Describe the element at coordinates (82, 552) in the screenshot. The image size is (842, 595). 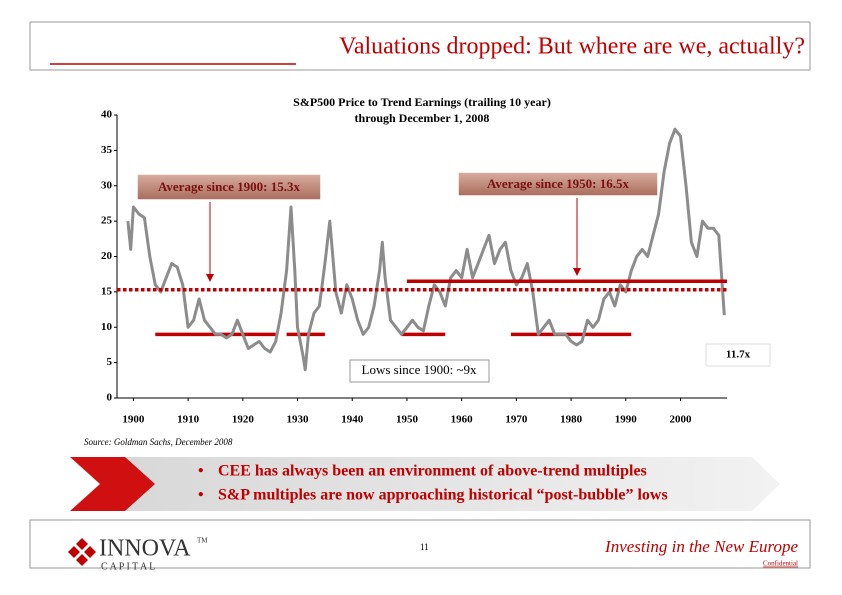
I see `logo-mark` at that location.